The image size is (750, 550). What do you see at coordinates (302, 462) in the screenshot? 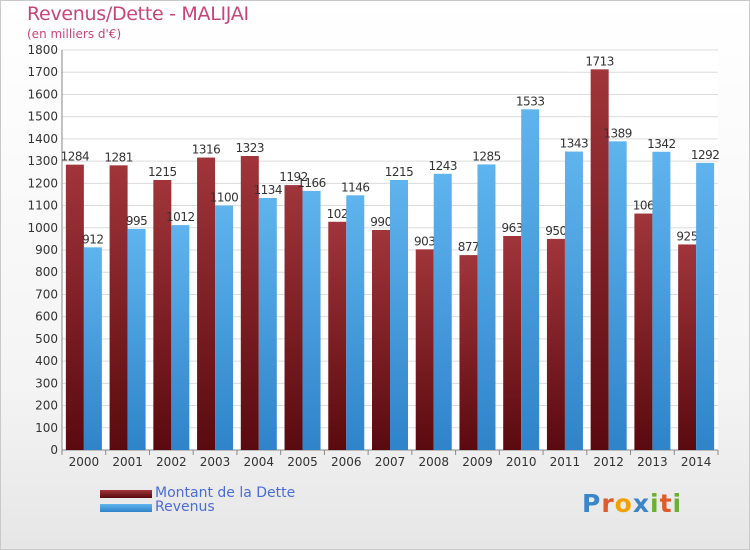
I see `x-tick-label: 2005` at bounding box center [302, 462].